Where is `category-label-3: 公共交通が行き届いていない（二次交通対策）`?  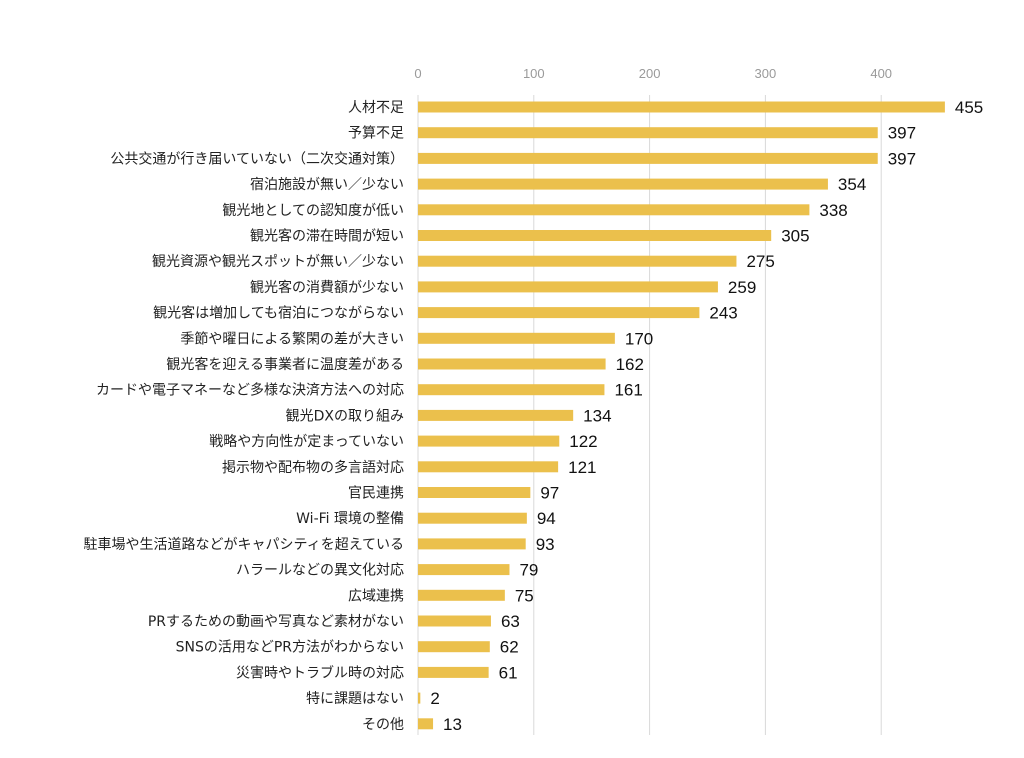
category-label-3: 公共交通が行き届いていない（二次交通対策） is located at coordinates (257, 158).